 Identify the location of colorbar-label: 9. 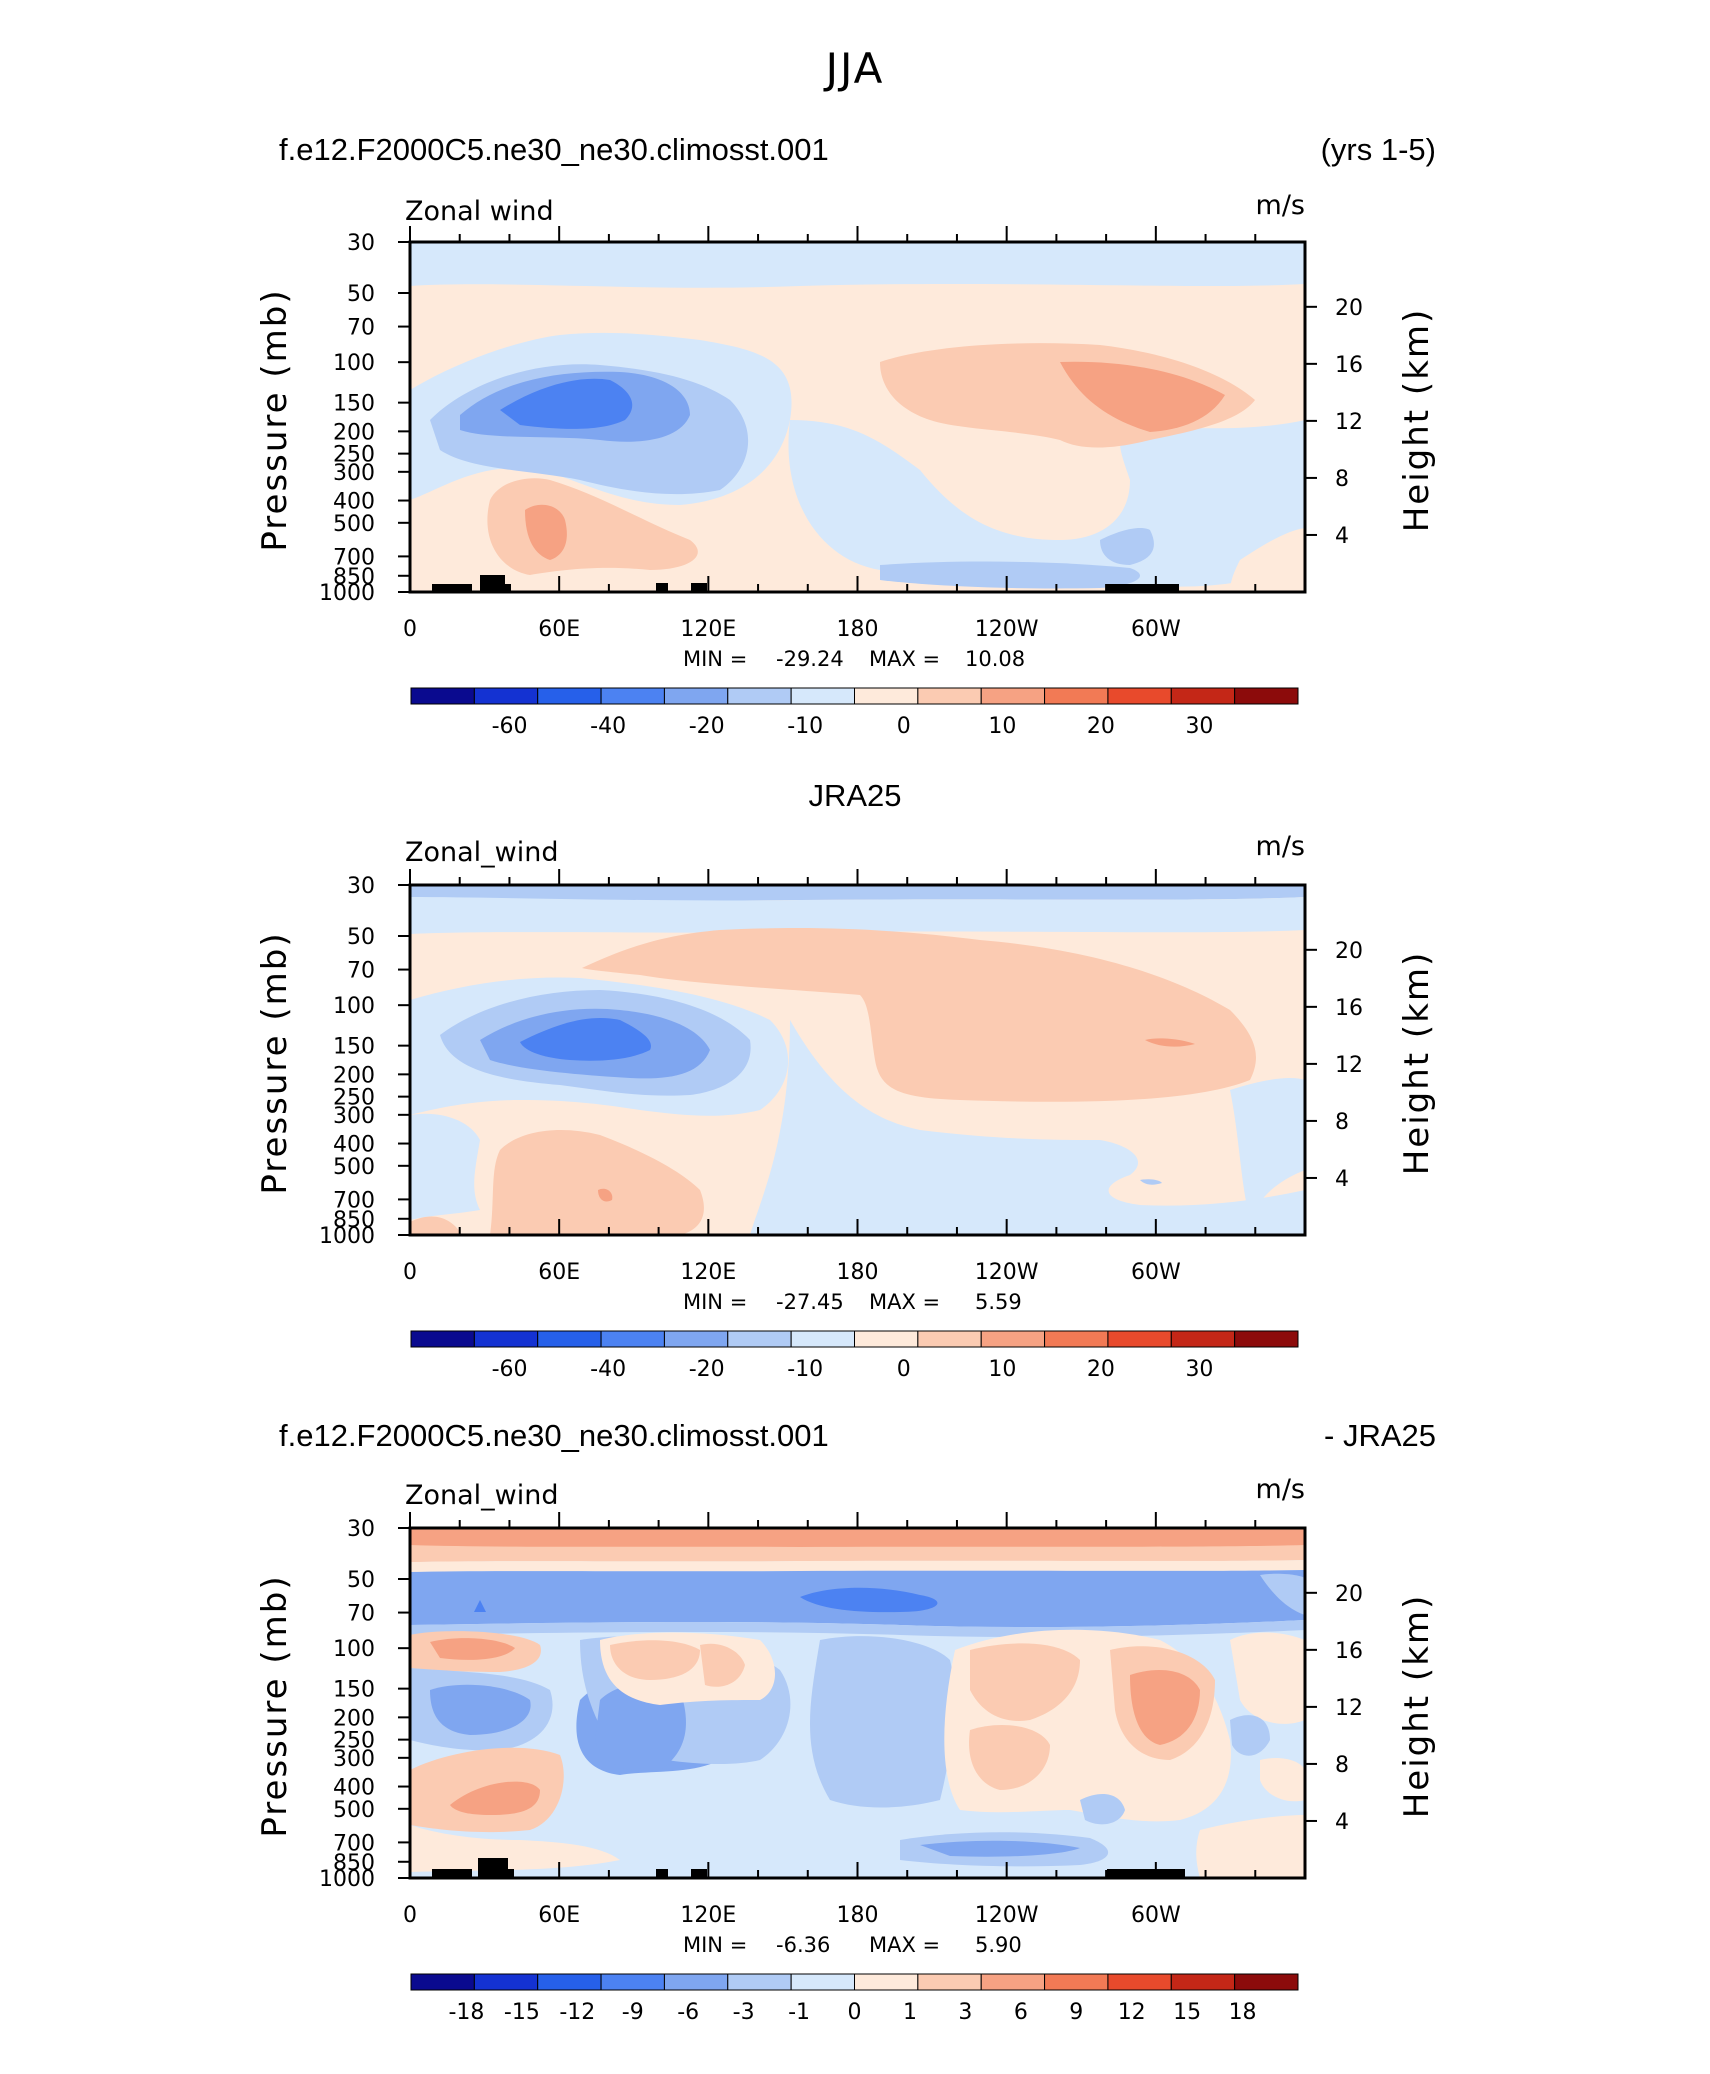
(1076, 2012).